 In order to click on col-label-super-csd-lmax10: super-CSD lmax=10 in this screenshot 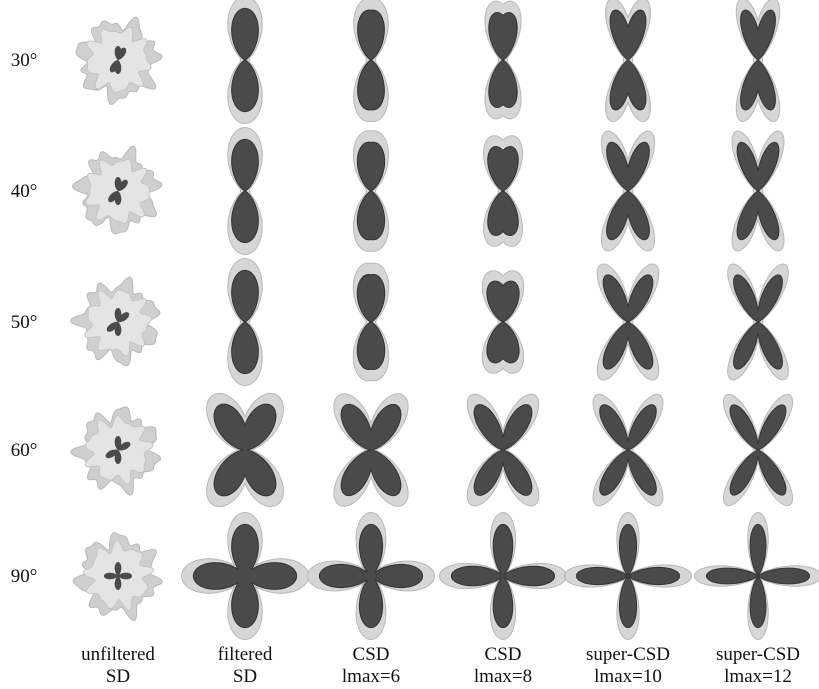, I will do `click(628, 666)`.